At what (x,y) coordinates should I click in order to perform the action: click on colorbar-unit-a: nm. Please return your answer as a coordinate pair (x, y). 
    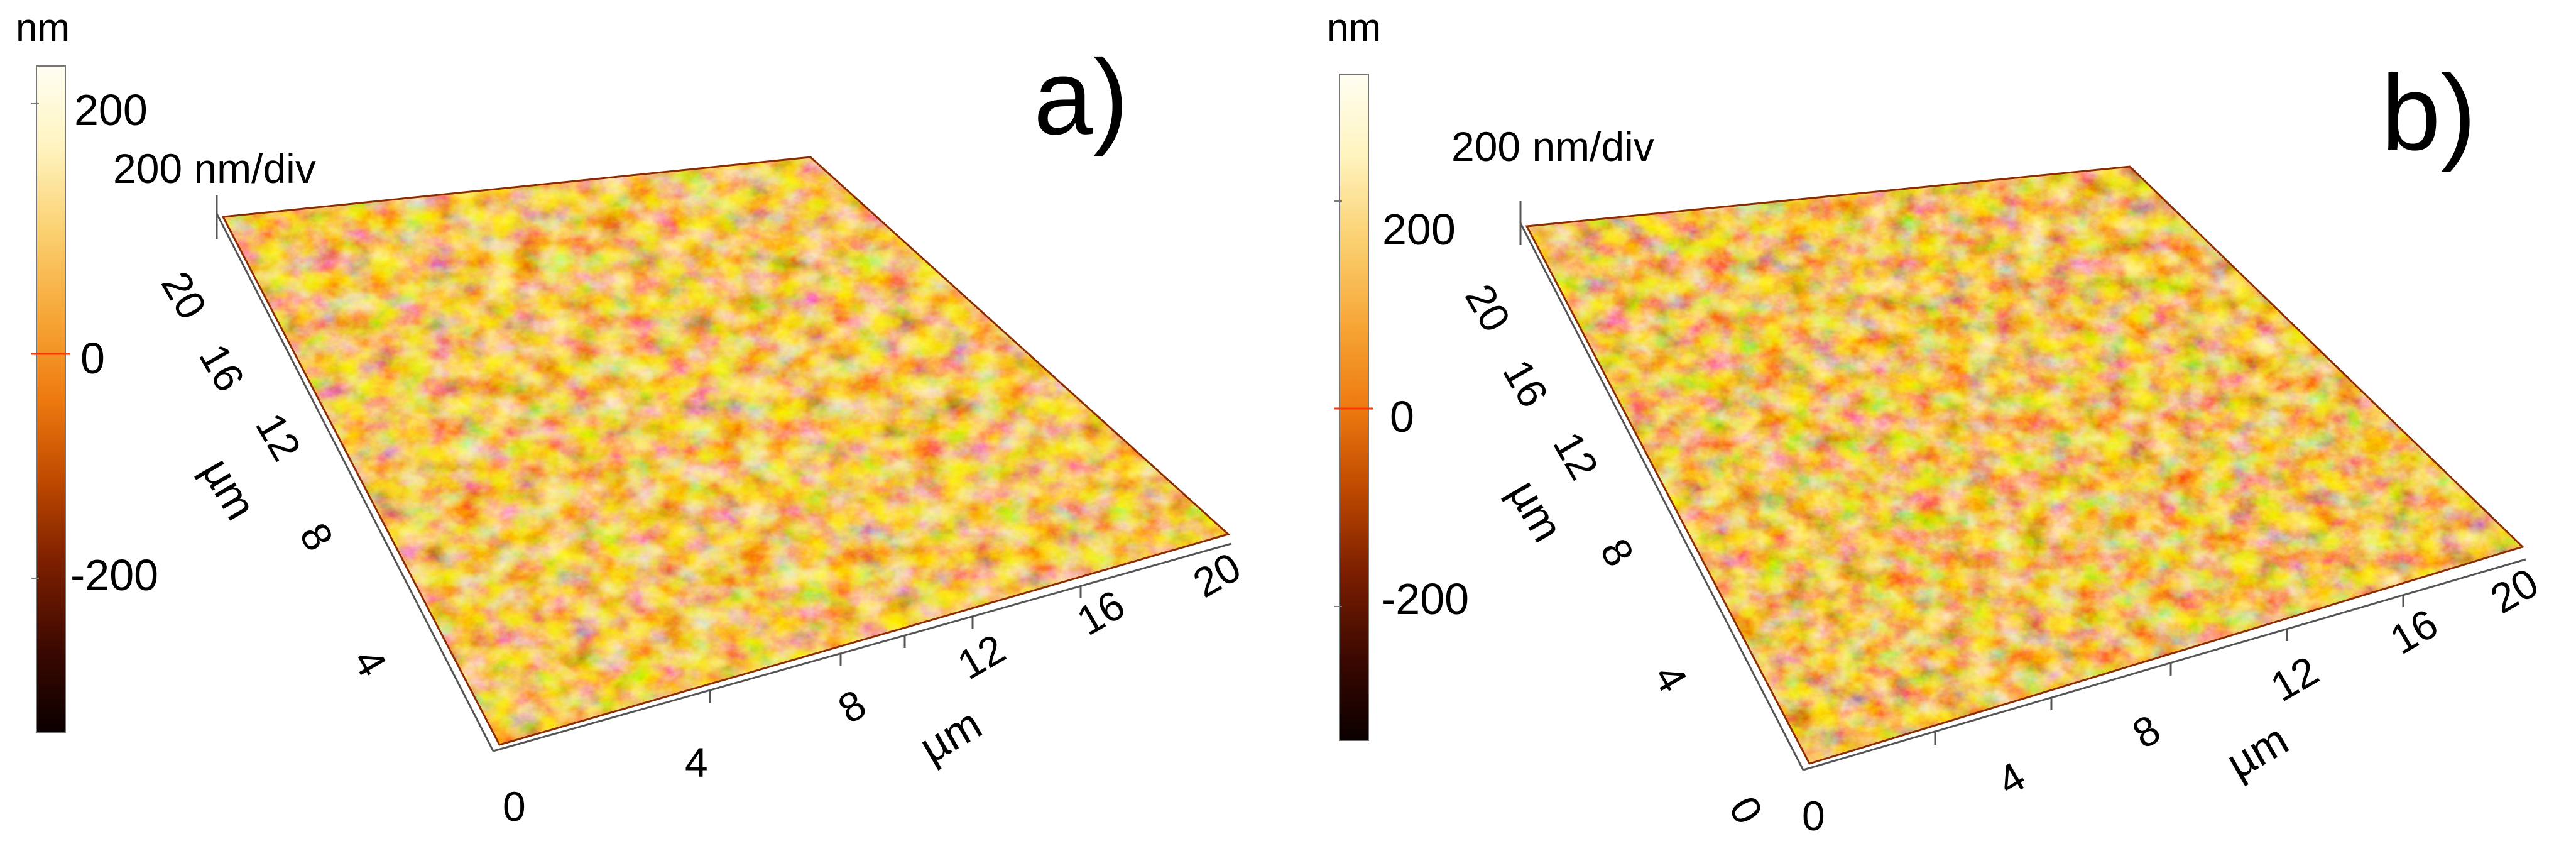
    Looking at the image, I should click on (43, 28).